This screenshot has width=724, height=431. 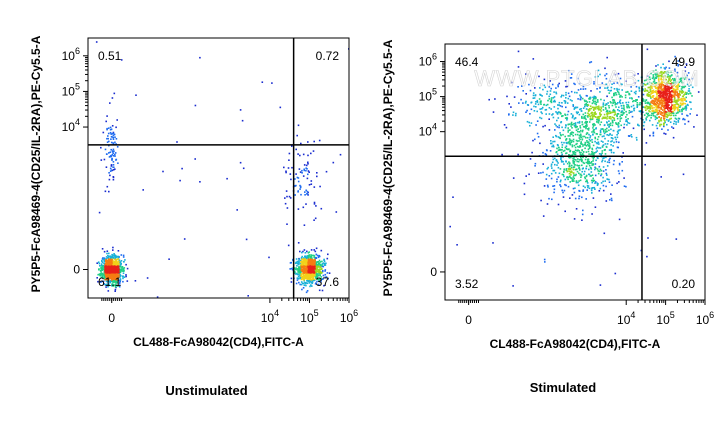 What do you see at coordinates (110, 282) in the screenshot?
I see `quadrant-value-bottom-left: 61.1` at bounding box center [110, 282].